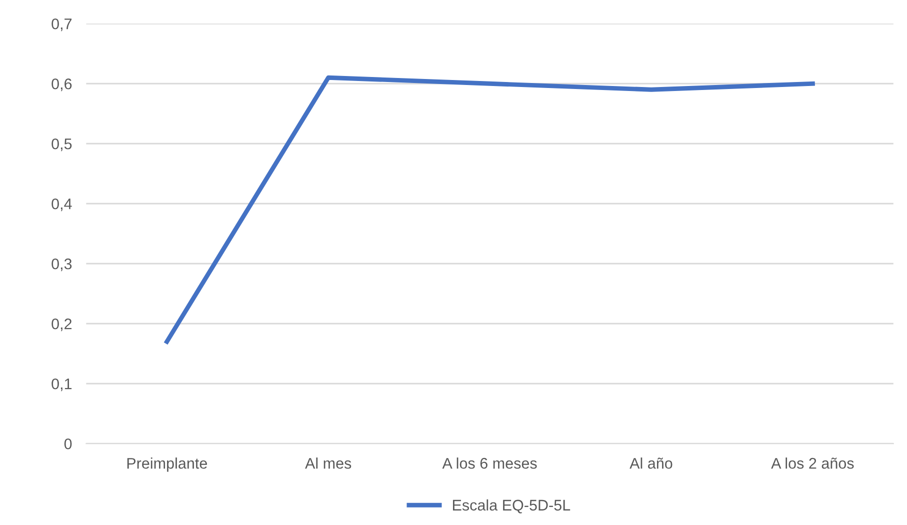  What do you see at coordinates (62, 85) in the screenshot?
I see `y-tick-label: 0,6` at bounding box center [62, 85].